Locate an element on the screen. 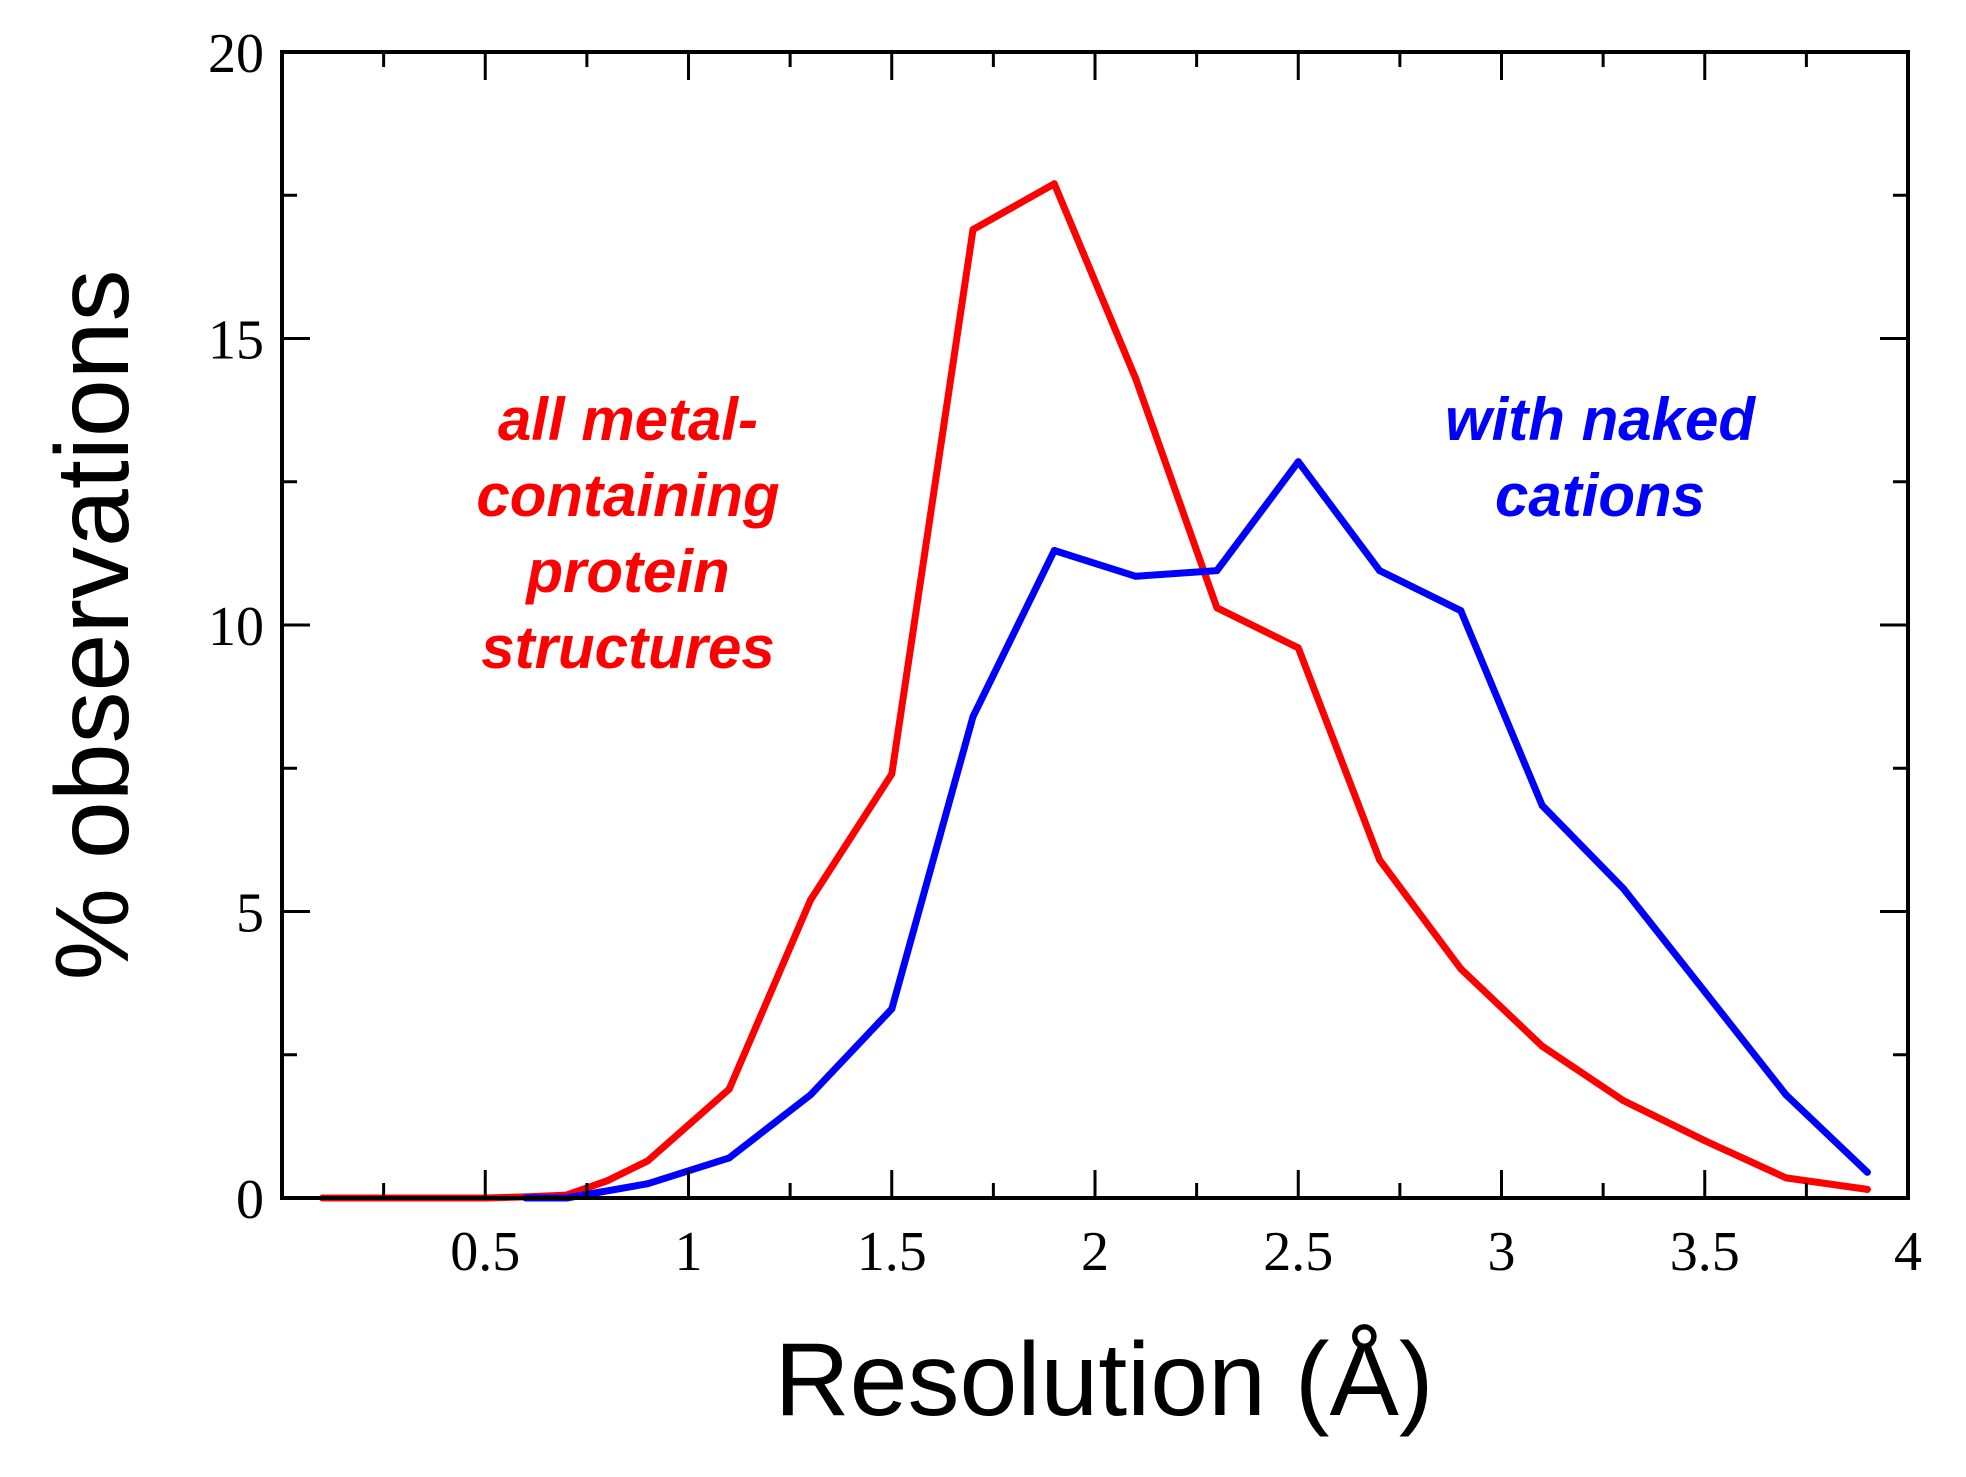 Image resolution: width=1966 pixels, height=1477 pixels. x-tick-label: 0.5 is located at coordinates (485, 1252).